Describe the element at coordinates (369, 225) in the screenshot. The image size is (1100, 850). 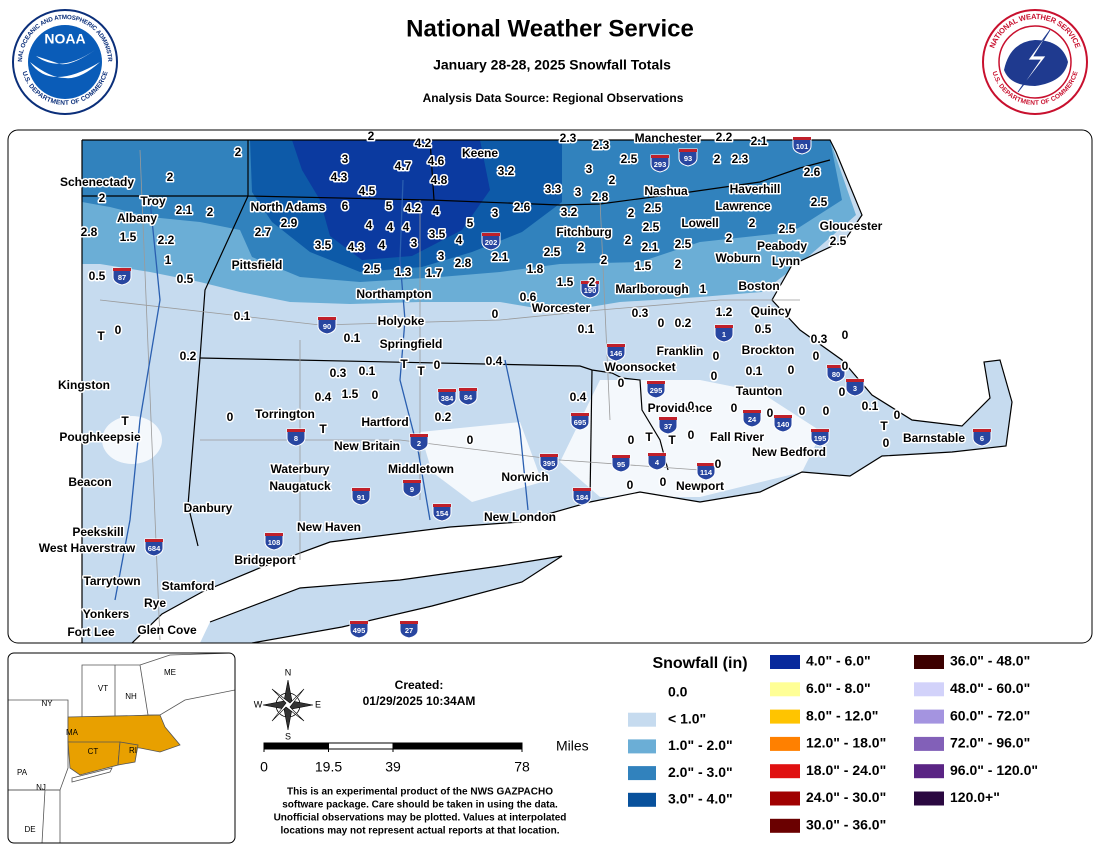
I see `snow-observation: 4` at that location.